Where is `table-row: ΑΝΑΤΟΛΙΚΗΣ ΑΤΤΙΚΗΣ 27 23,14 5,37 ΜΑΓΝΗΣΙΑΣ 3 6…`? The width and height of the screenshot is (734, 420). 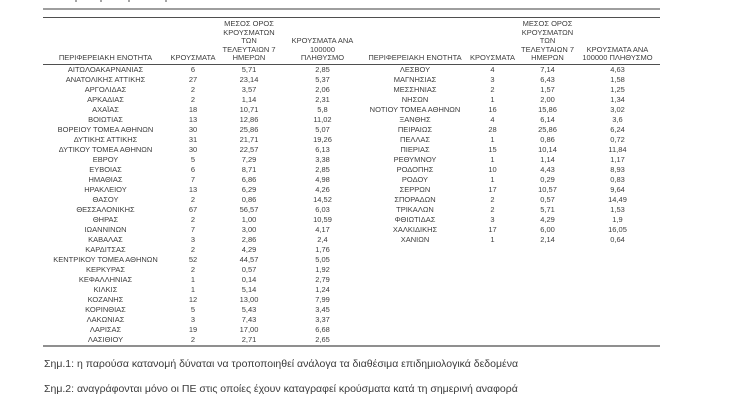 table-row: ΑΝΑΤΟΛΙΚΗΣ ΑΤΤΙΚΗΣ 27 23,14 5,37 ΜΑΓΝΗΣΙΑΣ 3 6… is located at coordinates (351, 80).